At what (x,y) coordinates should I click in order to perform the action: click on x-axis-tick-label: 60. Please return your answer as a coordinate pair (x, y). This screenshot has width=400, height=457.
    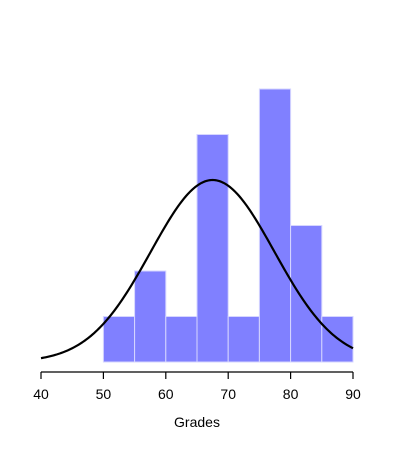
    Looking at the image, I should click on (166, 394).